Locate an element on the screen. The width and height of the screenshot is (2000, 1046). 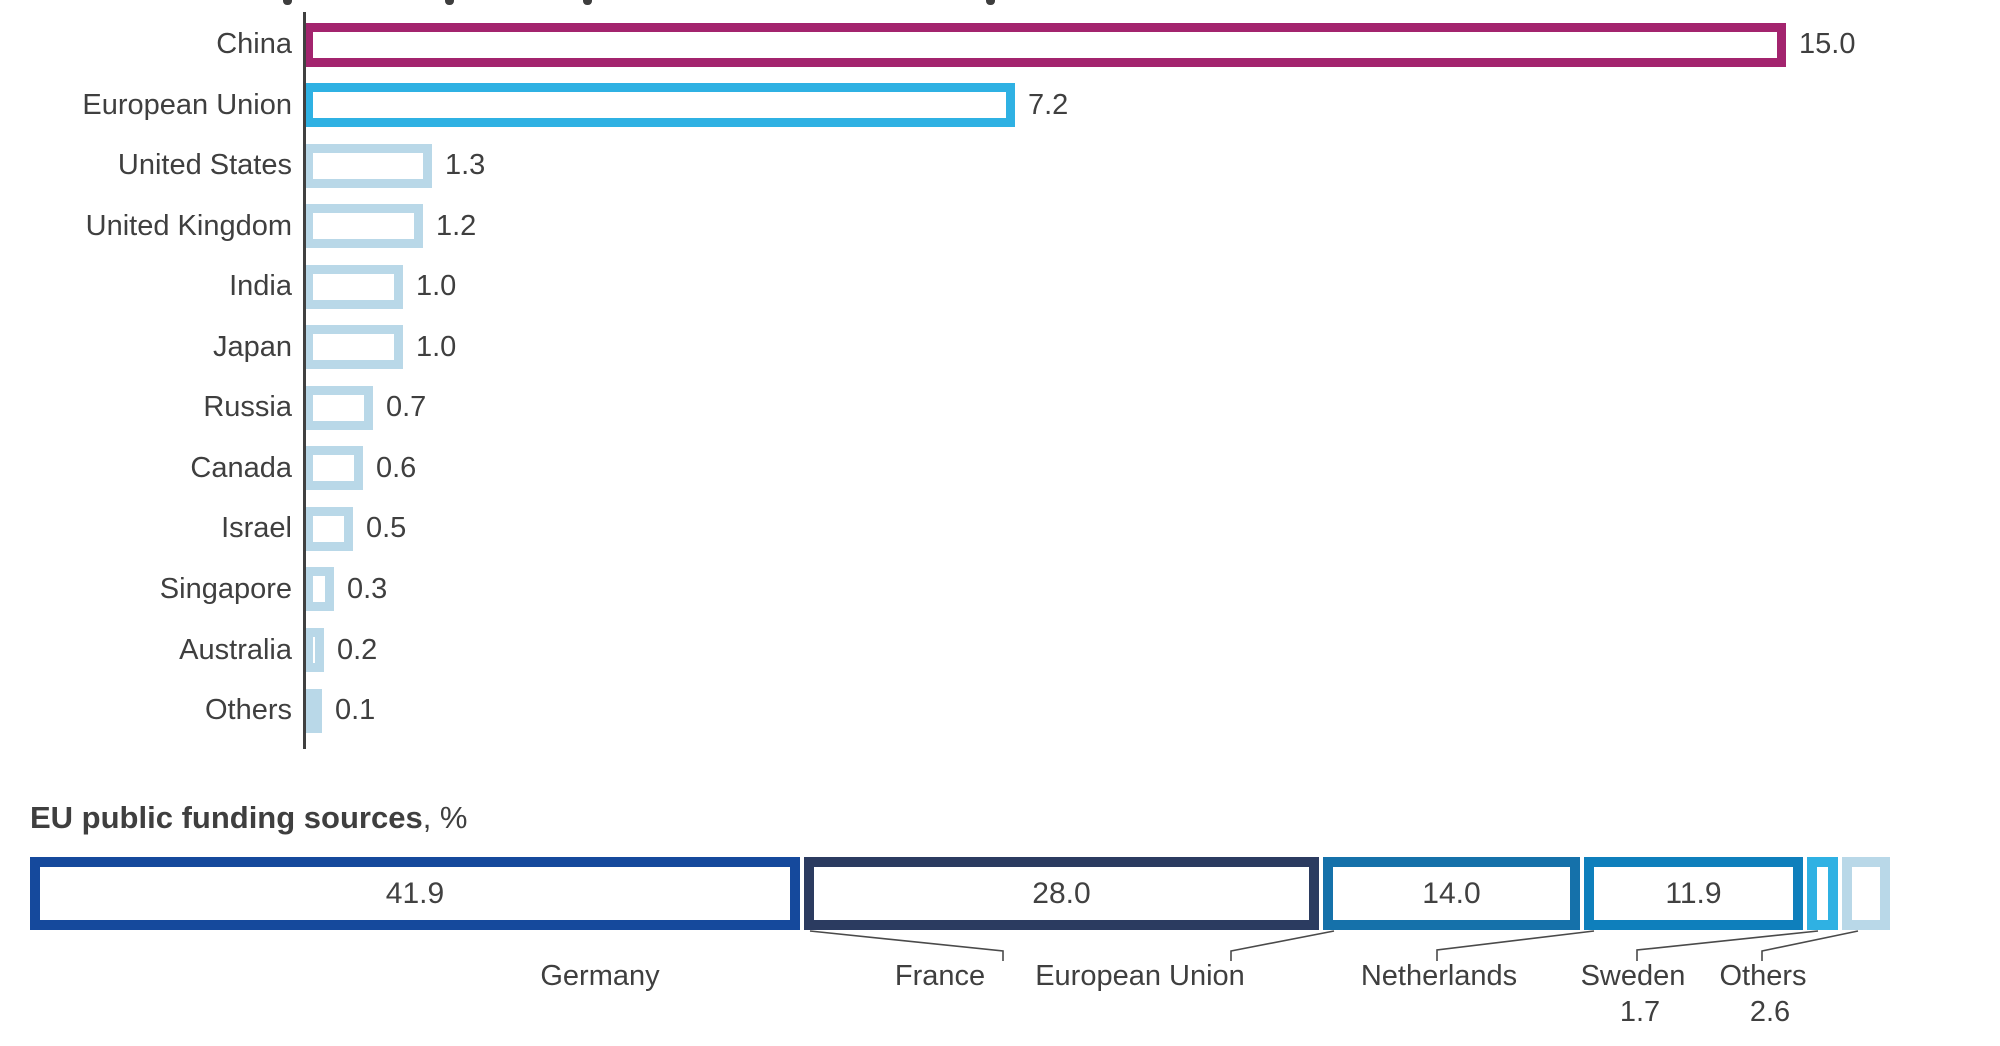
segment-label-germany: Germany is located at coordinates (600, 976).